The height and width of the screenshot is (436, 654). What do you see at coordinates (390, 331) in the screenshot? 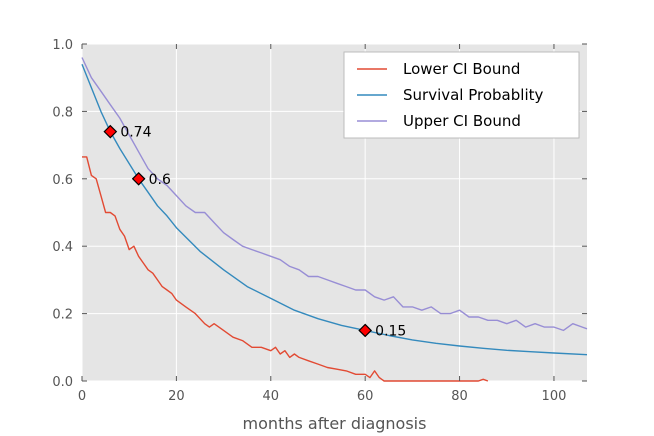
I see `marker-label-2: 0.15` at bounding box center [390, 331].